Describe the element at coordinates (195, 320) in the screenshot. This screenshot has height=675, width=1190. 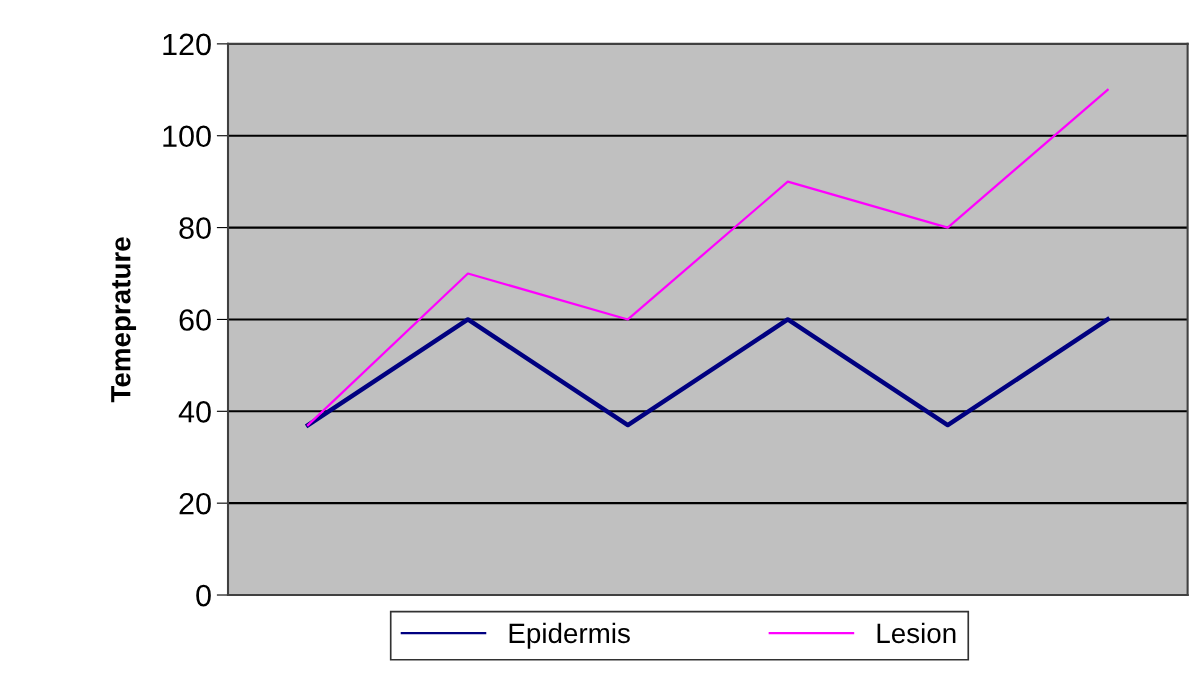
I see `y-tick-label: 60` at that location.